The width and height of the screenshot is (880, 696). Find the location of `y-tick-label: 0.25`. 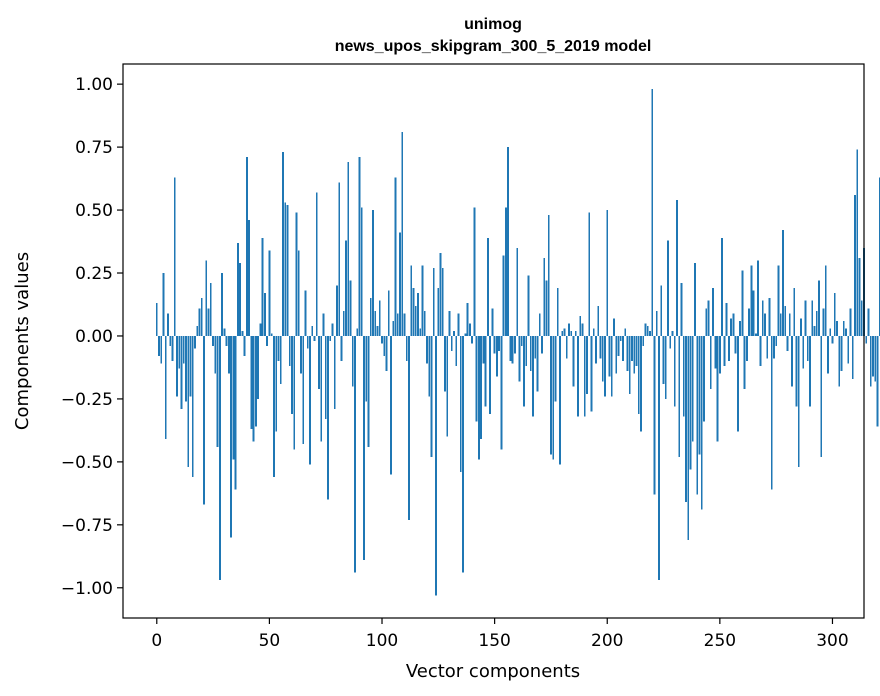

y-tick-label: 0.25 is located at coordinates (94, 274).